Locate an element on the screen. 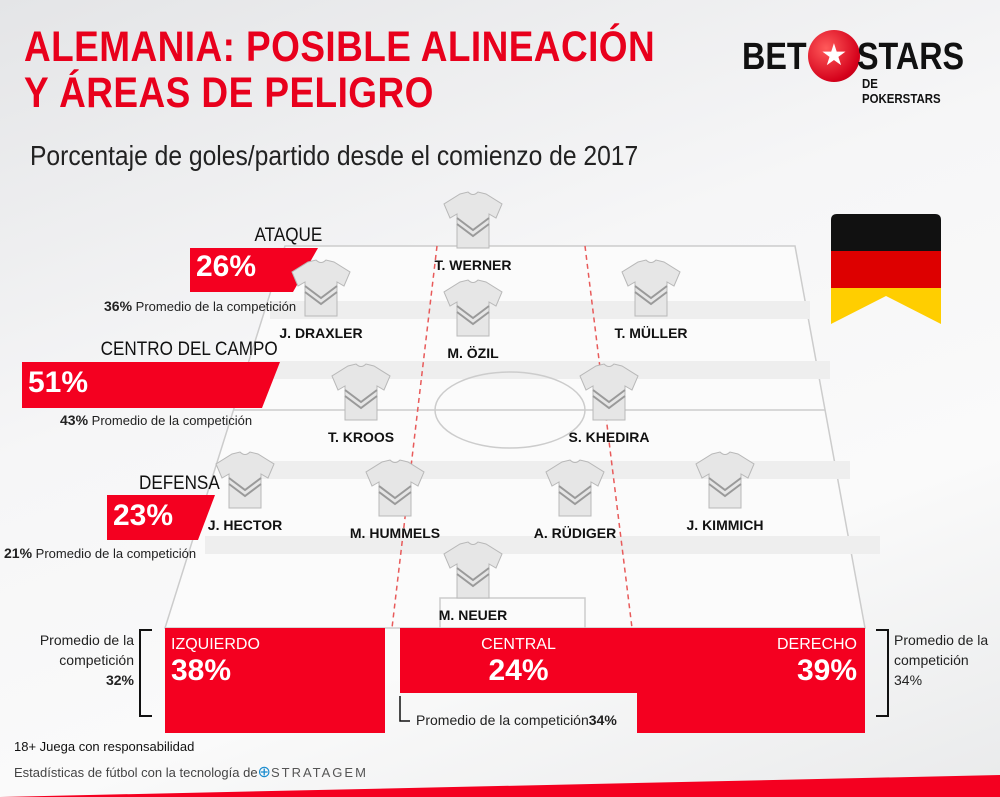 The height and width of the screenshot is (797, 1000). player: A. RÜDIGER is located at coordinates (575, 499).